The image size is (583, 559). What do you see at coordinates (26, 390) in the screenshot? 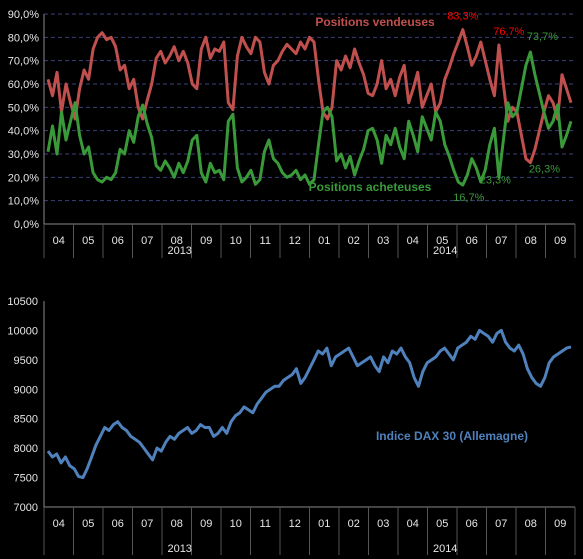
I see `y-tick-label: 9000` at bounding box center [26, 390].